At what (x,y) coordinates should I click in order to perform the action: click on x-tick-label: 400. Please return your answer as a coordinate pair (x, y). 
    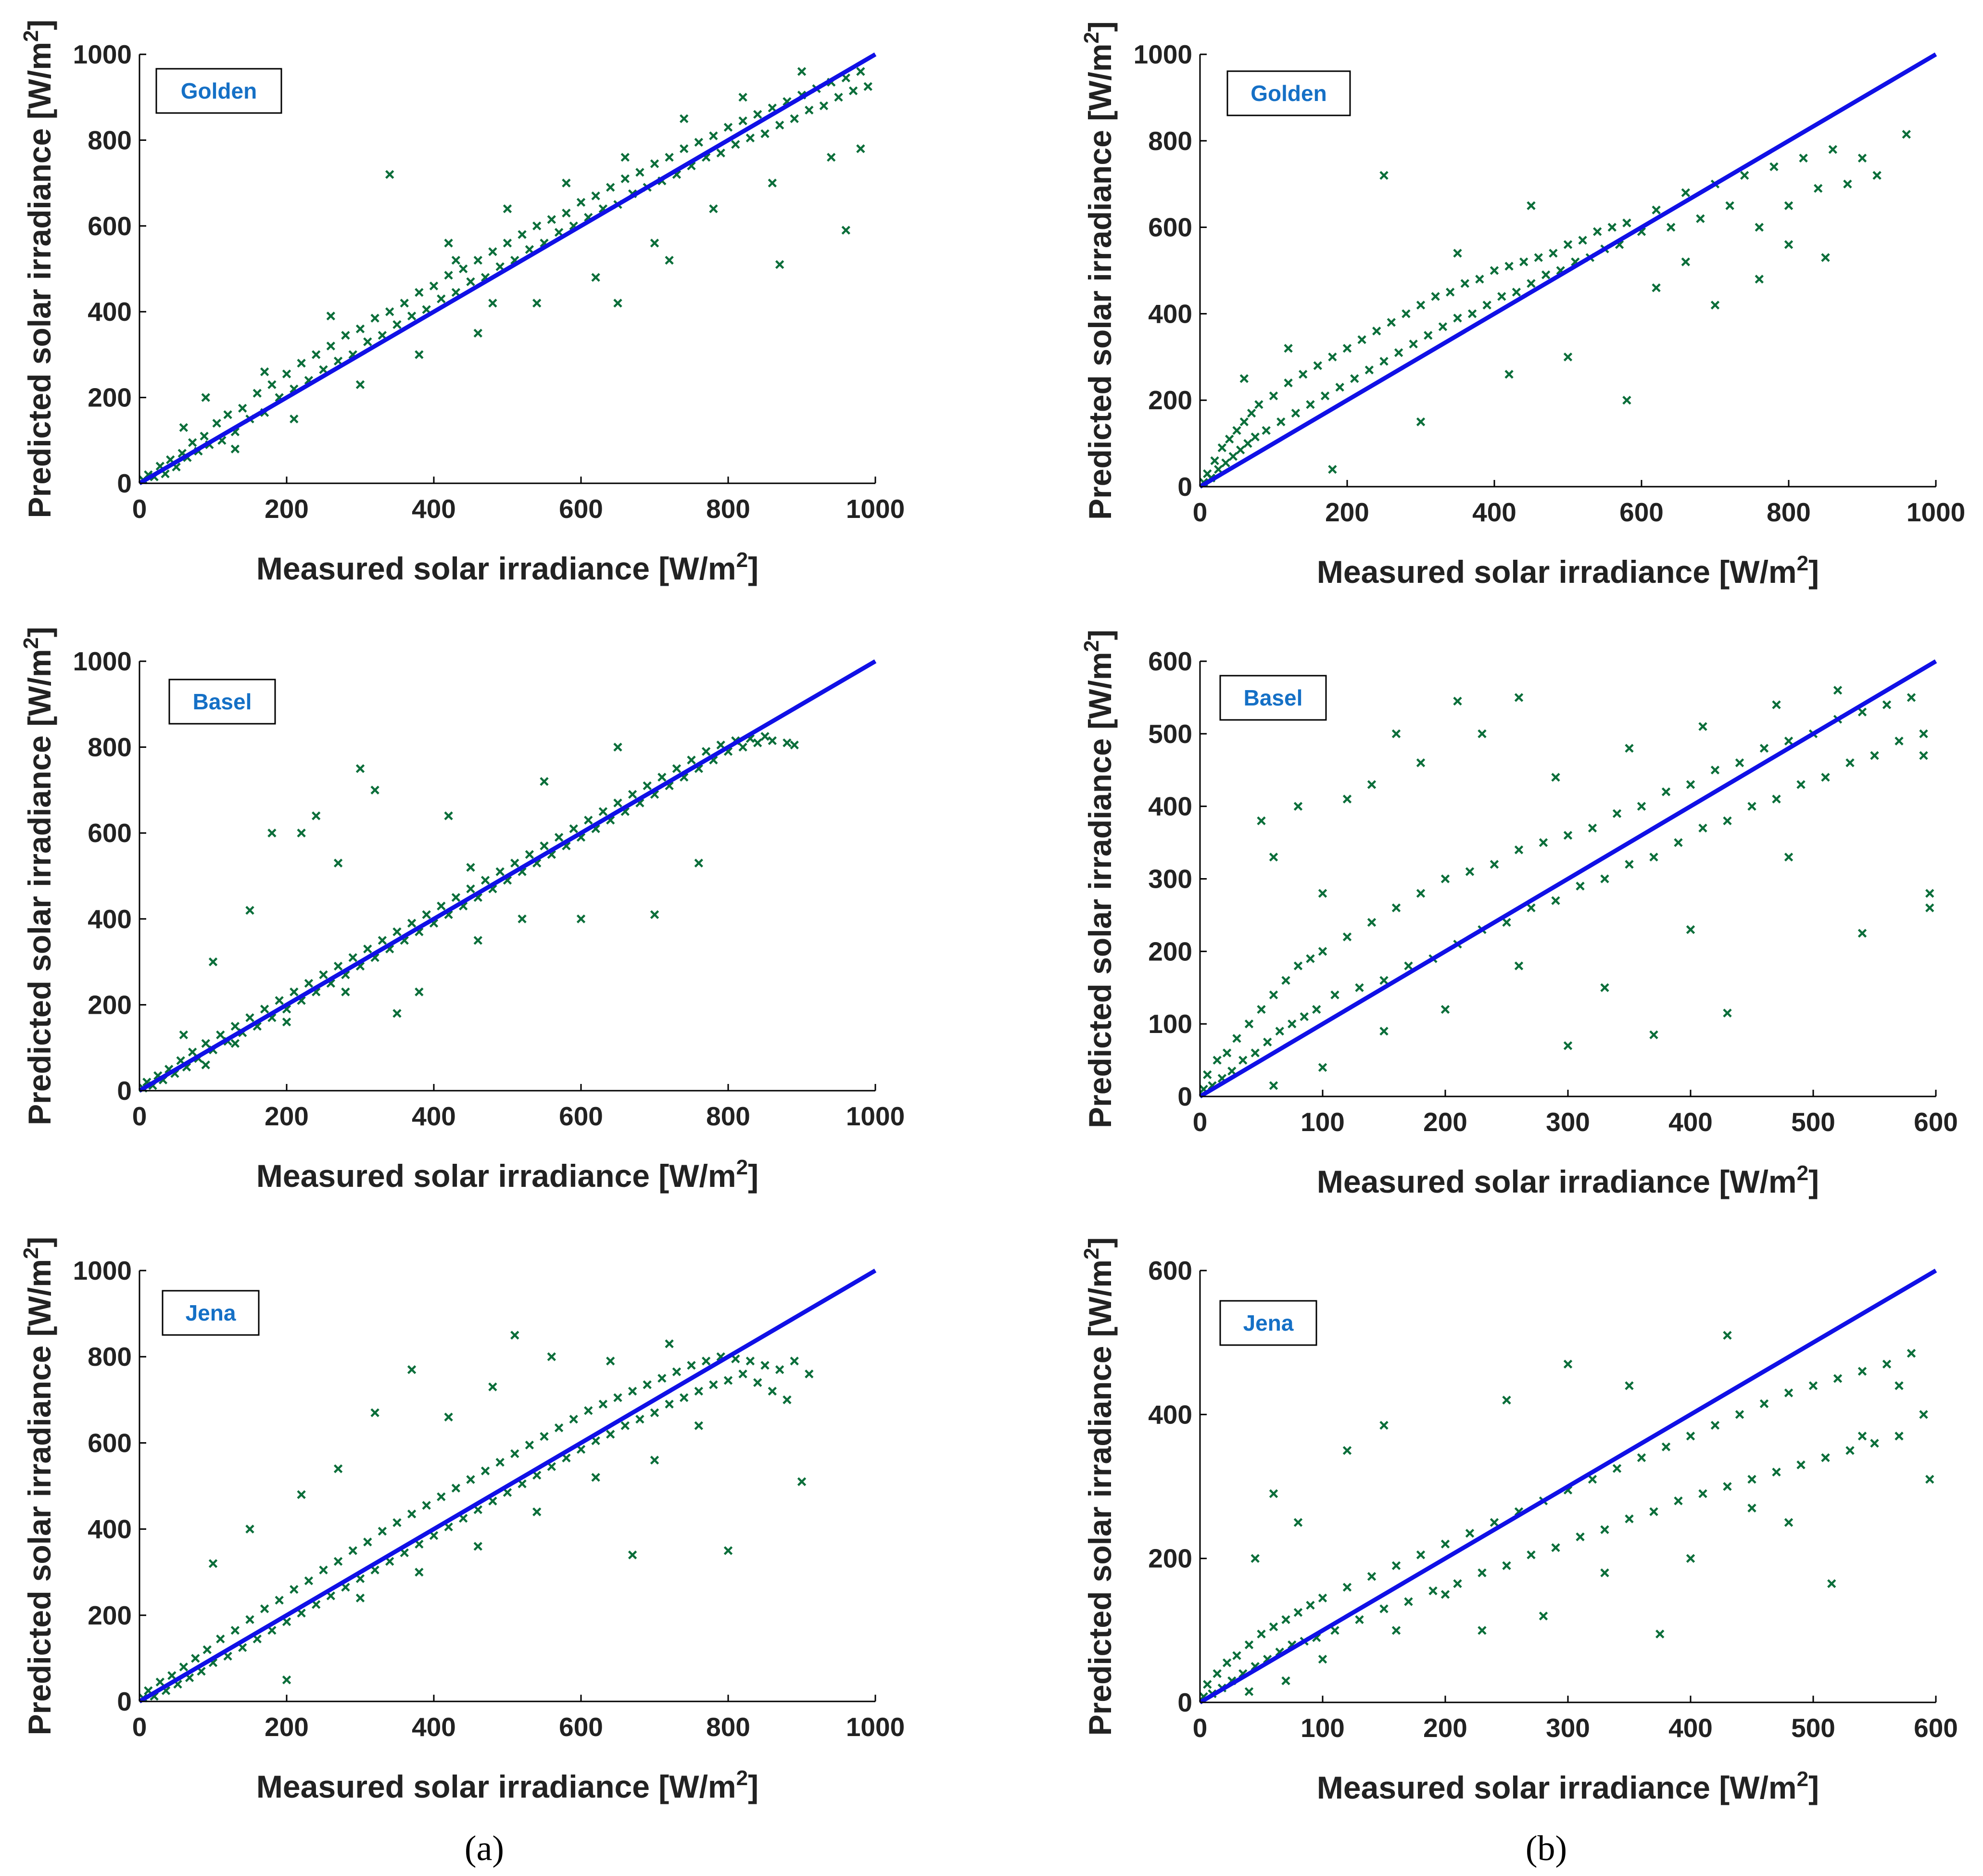
    Looking at the image, I should click on (434, 1116).